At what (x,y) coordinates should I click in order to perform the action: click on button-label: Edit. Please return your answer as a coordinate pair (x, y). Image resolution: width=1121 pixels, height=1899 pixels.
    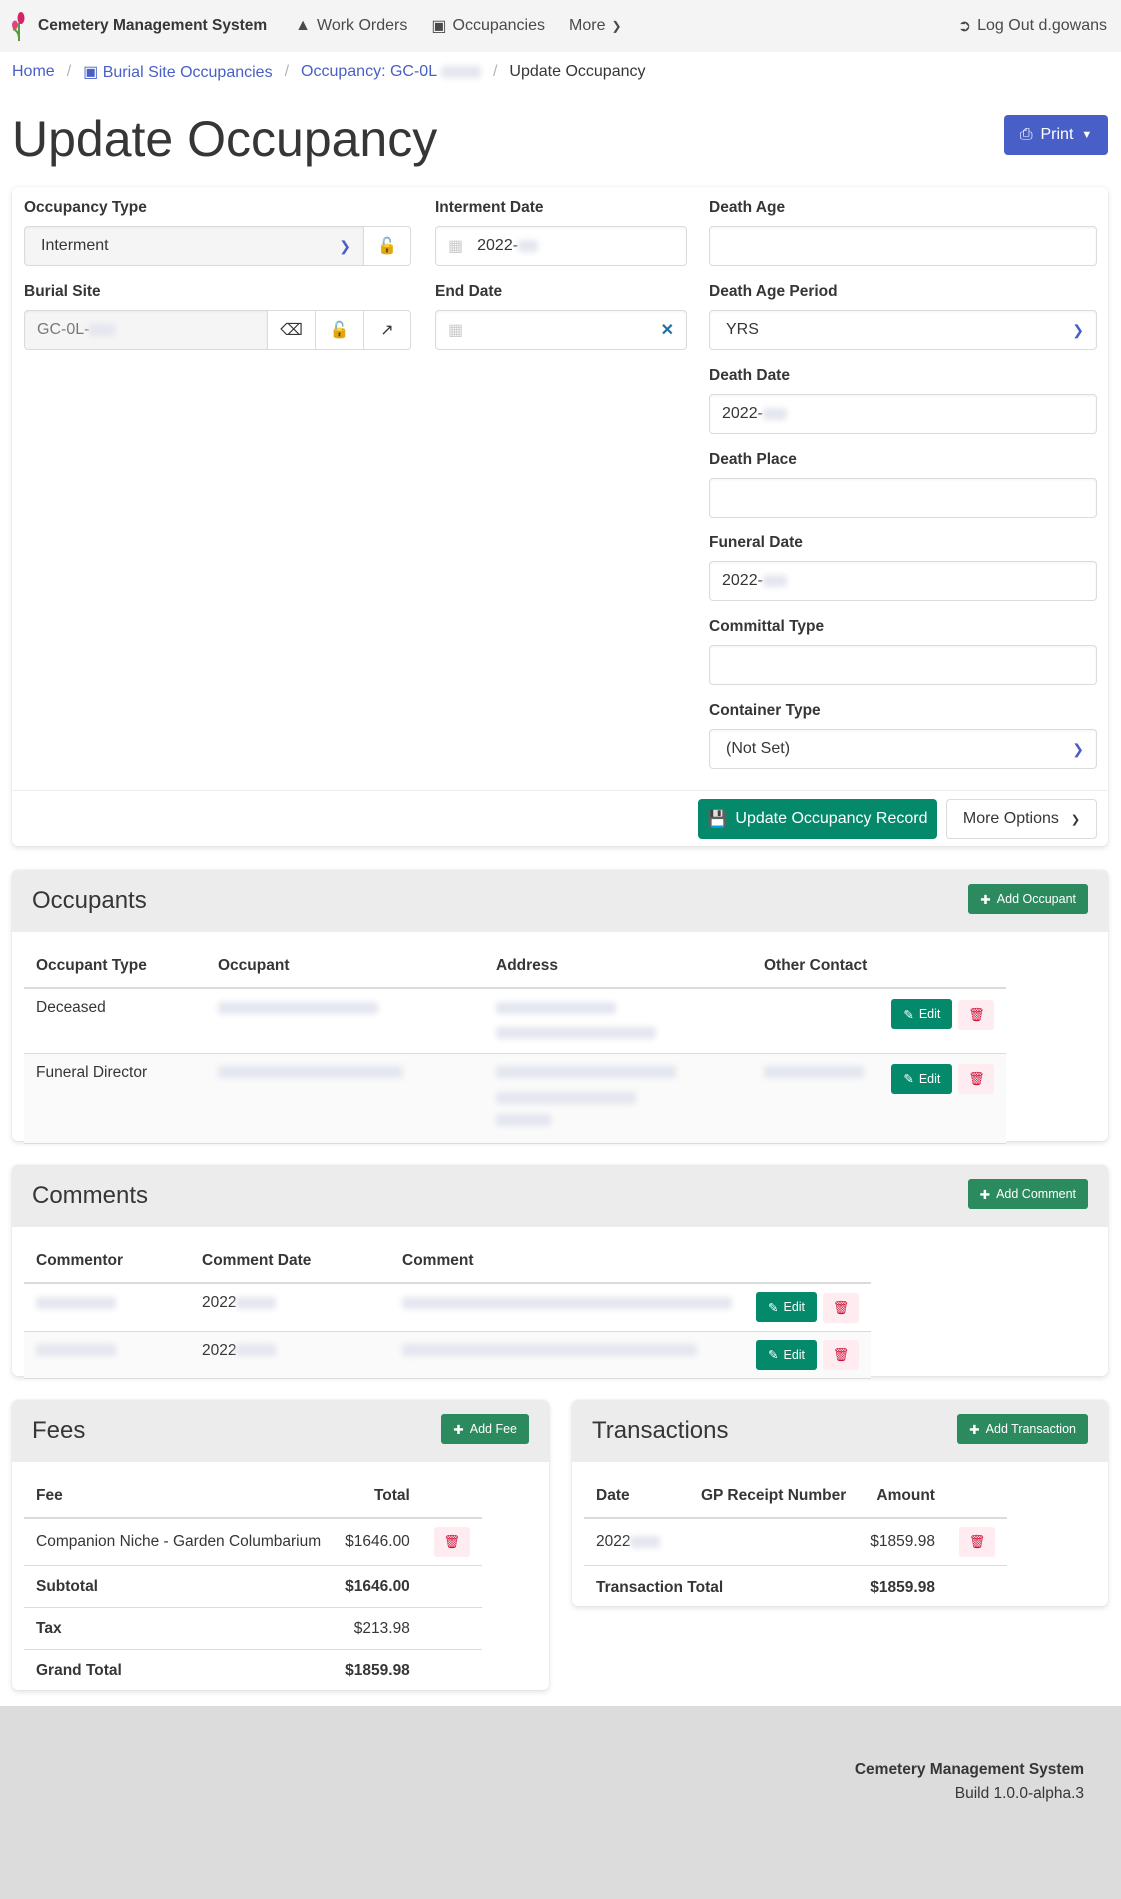
    Looking at the image, I should click on (929, 1014).